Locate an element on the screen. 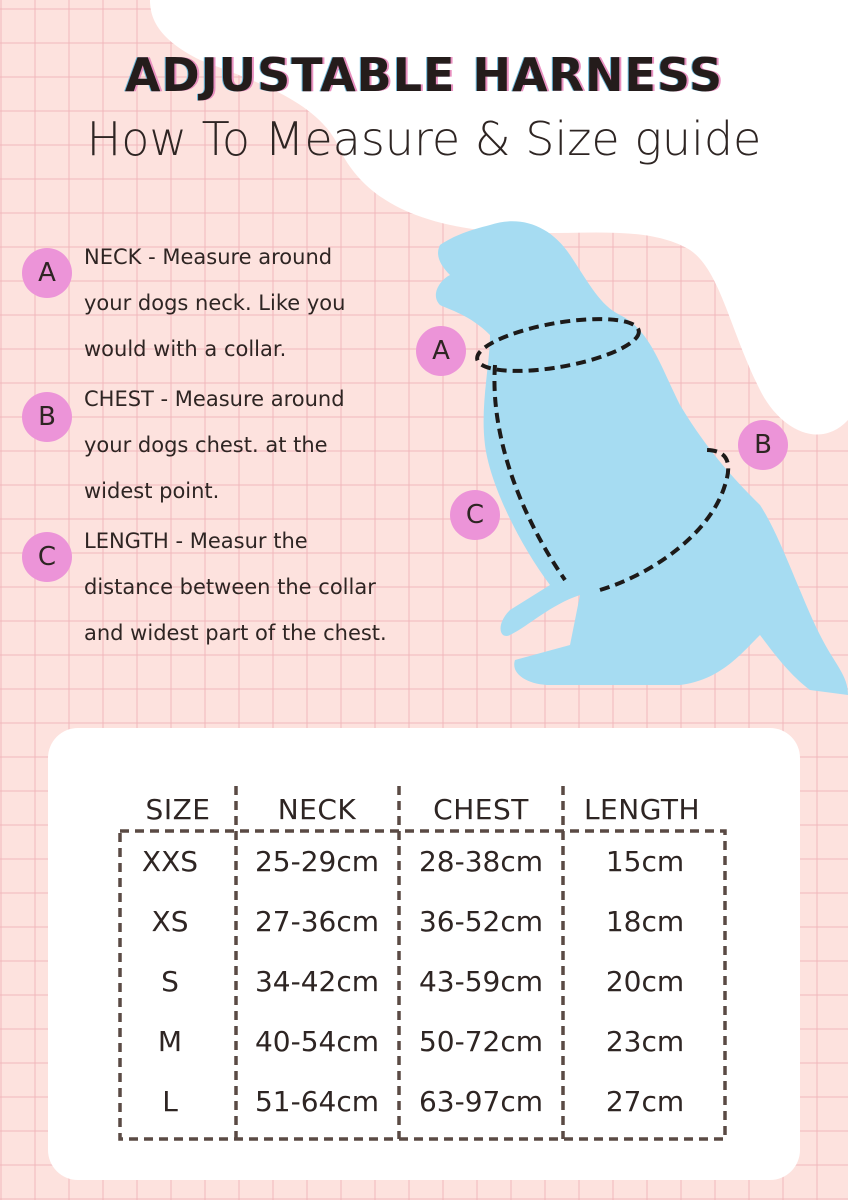 This screenshot has height=1200, width=848. instruction-line: distance between the collar is located at coordinates (230, 587).